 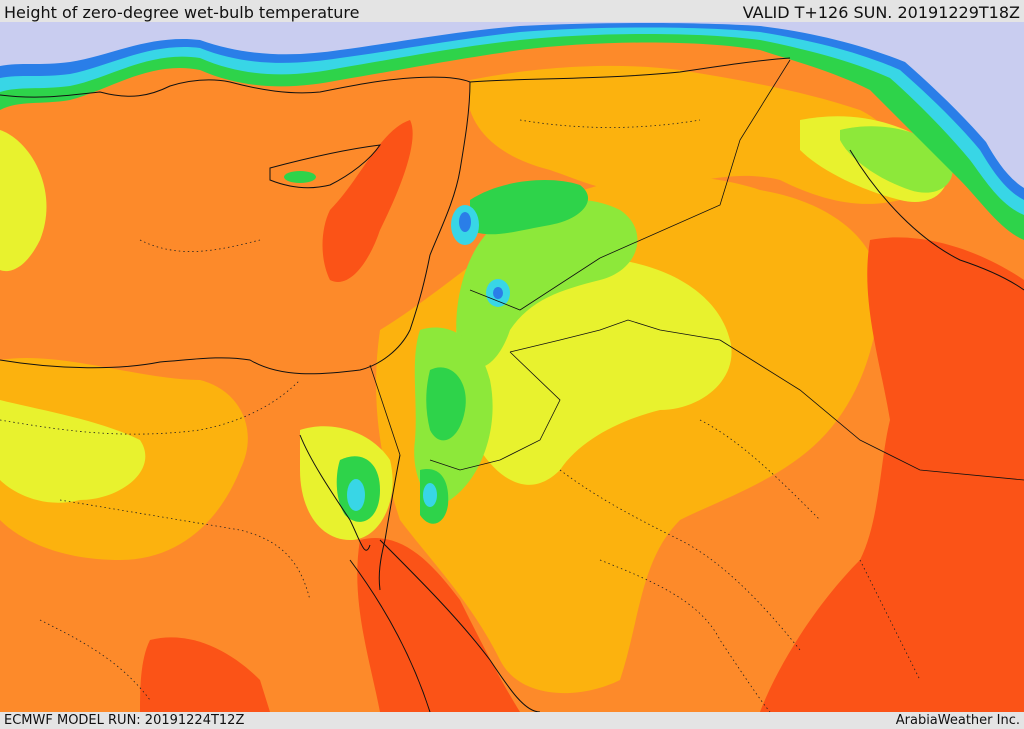 I want to click on border-jordan-north, so click(x=535, y=284).